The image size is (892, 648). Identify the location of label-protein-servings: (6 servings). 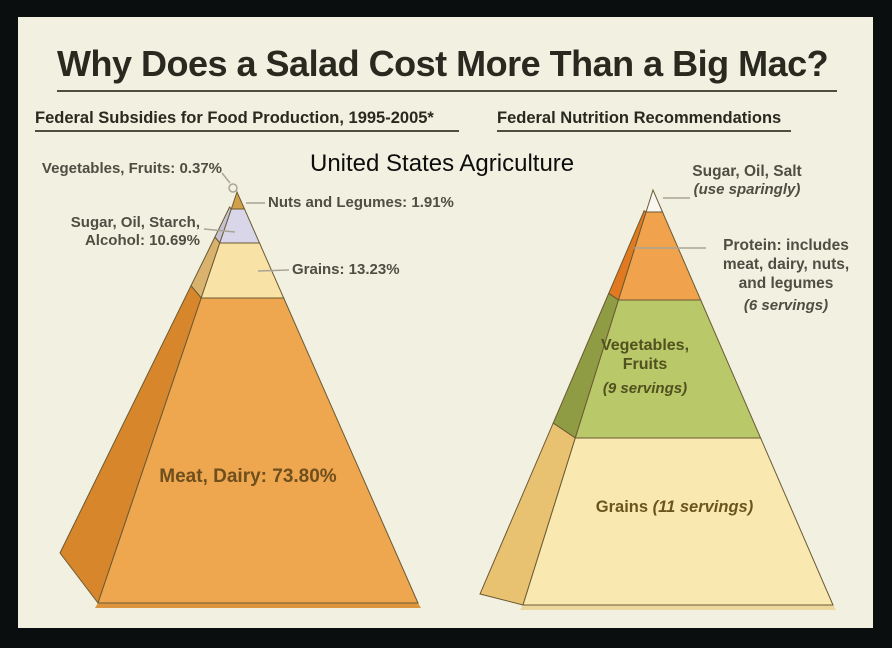
(786, 305).